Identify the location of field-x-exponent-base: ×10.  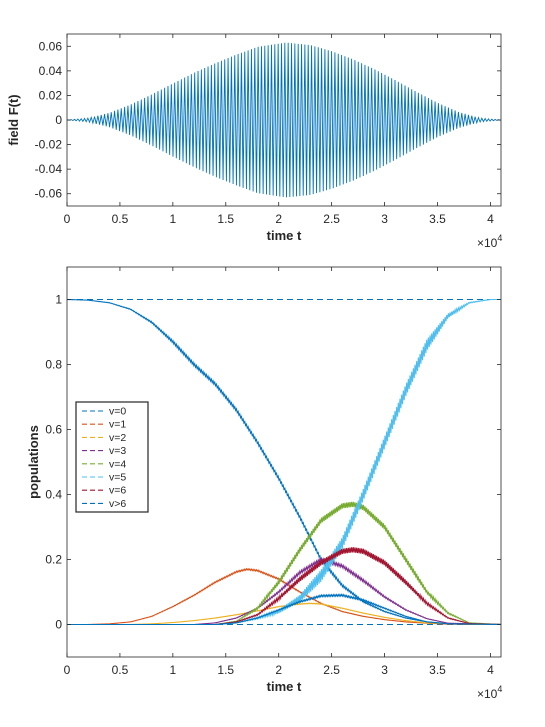
(487, 243).